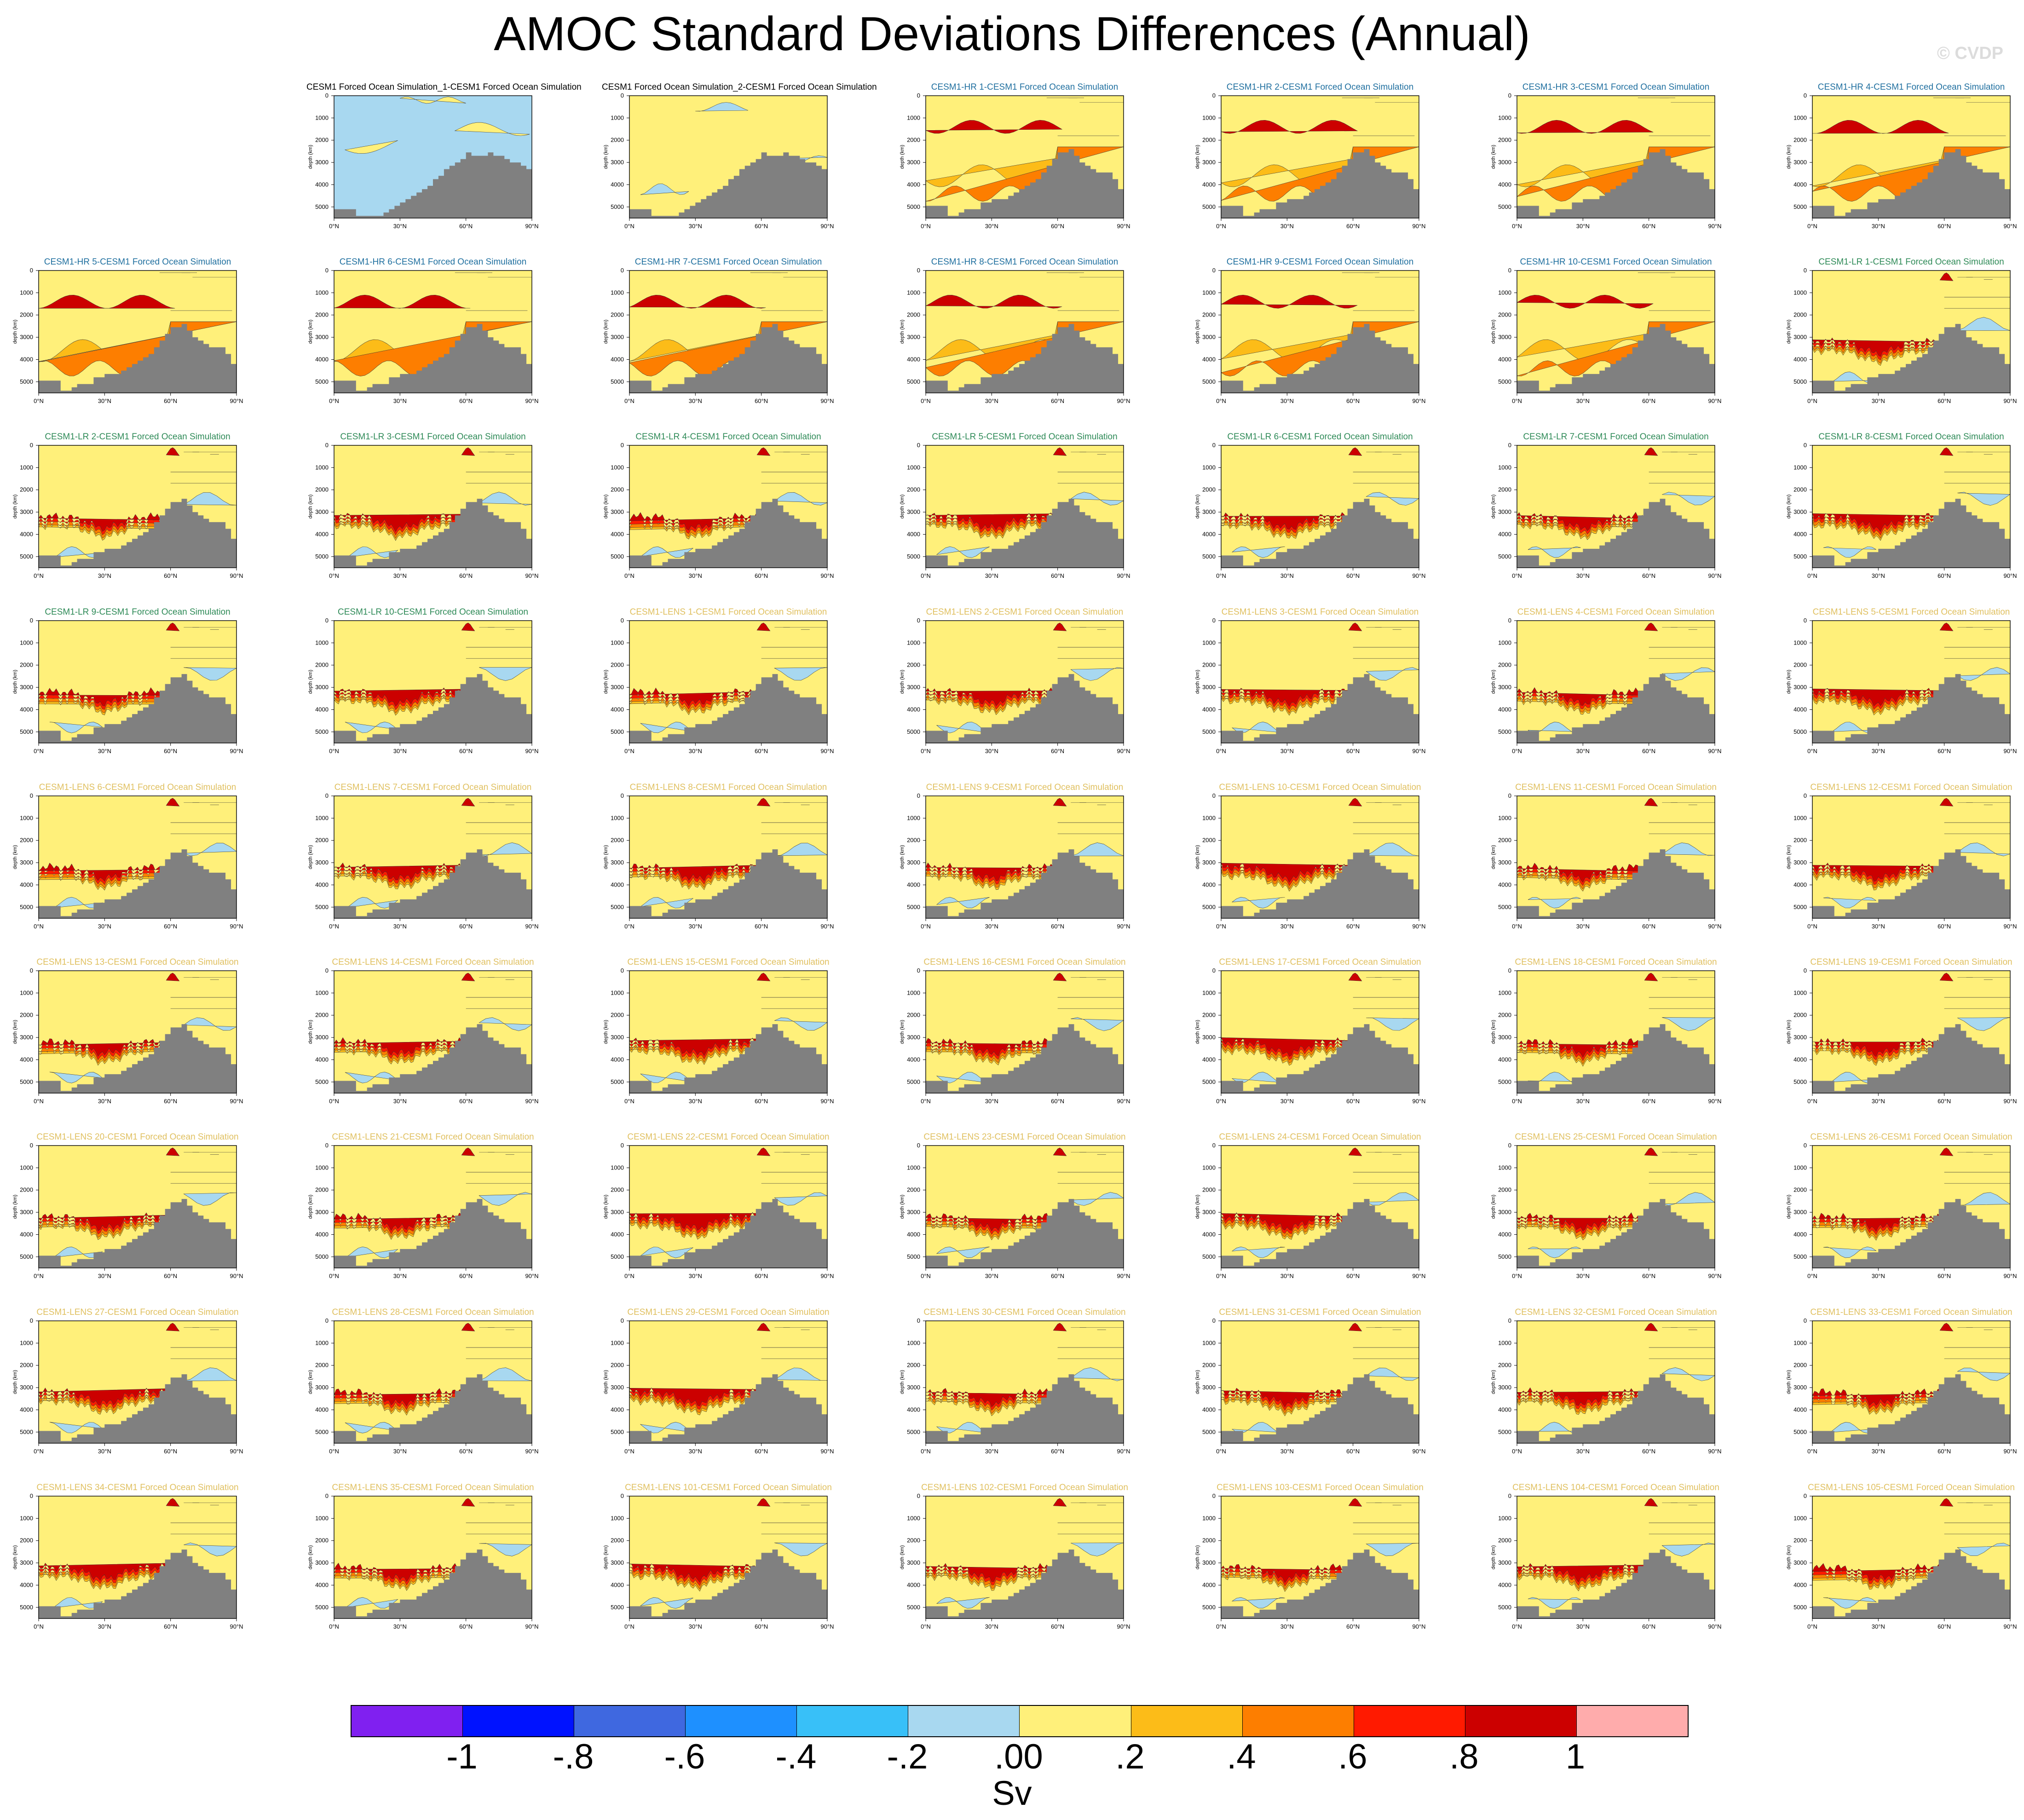  I want to click on x-tick-label: 0°N, so click(39, 575).